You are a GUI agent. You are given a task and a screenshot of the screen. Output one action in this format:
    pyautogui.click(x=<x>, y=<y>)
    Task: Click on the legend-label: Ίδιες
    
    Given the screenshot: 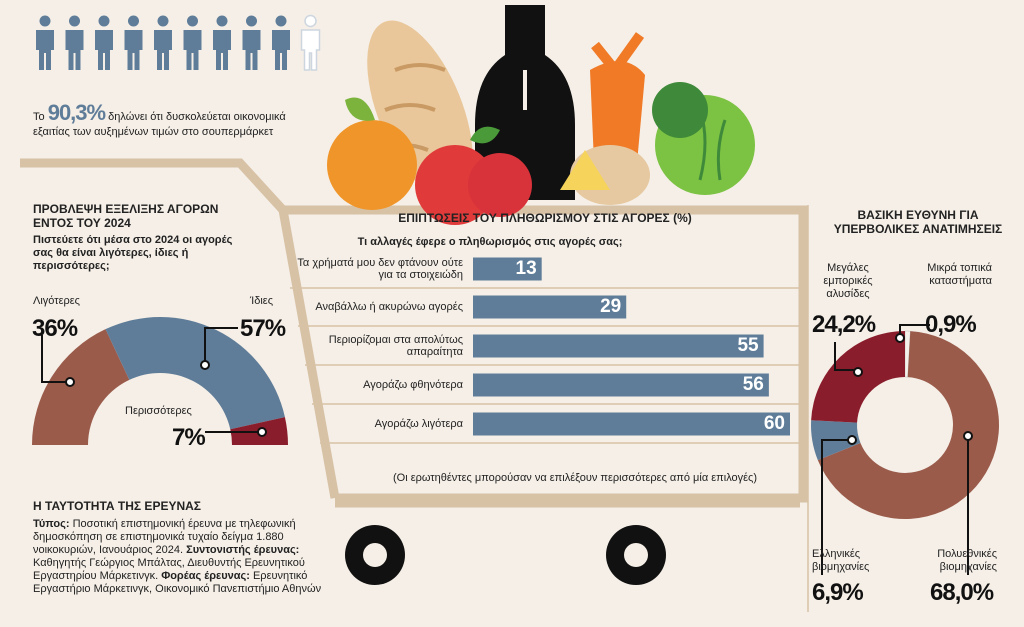 What is the action you would take?
    pyautogui.click(x=261, y=301)
    